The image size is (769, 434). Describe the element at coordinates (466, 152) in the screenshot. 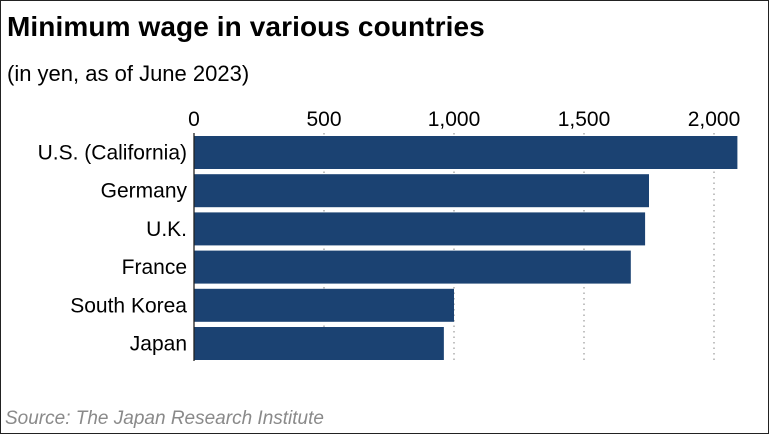

I see `bar-u-s-california` at that location.